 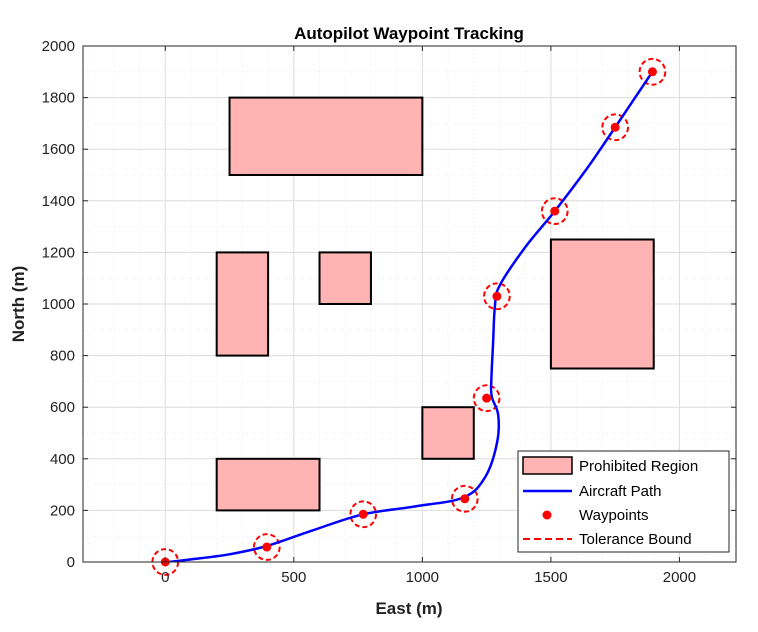 What do you see at coordinates (547, 515) in the screenshot?
I see `legend-swatch-waypoint` at bounding box center [547, 515].